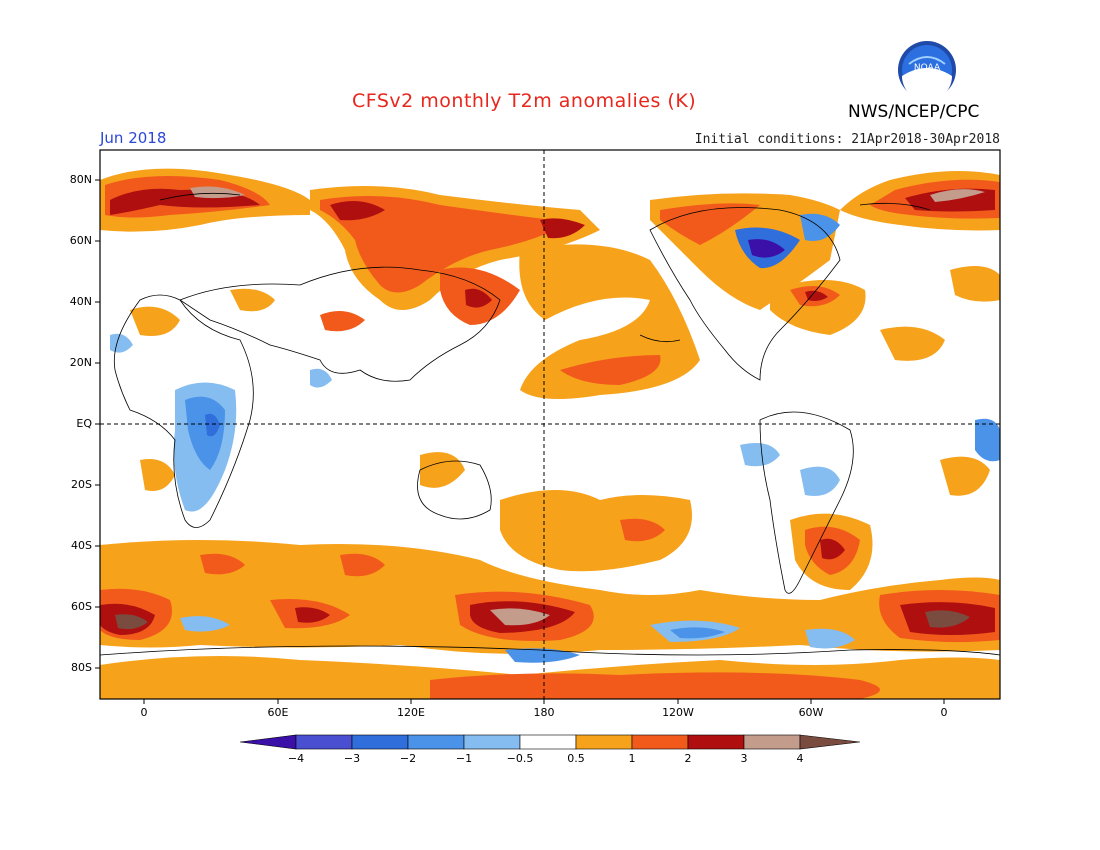 This screenshot has width=1100, height=850. What do you see at coordinates (411, 712) in the screenshot?
I see `lon-label: 120E` at bounding box center [411, 712].